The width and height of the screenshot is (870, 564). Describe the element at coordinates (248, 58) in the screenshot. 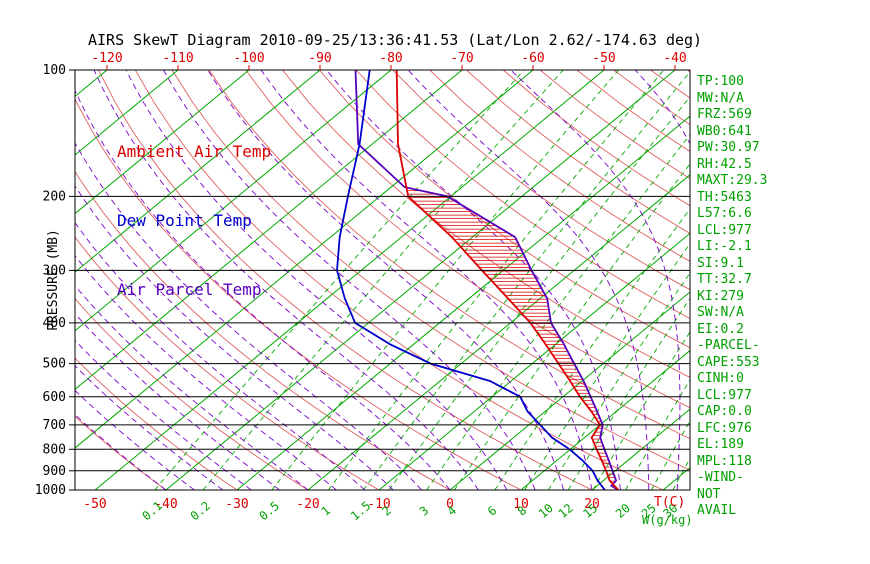

I see `svg-text: -100` at that location.